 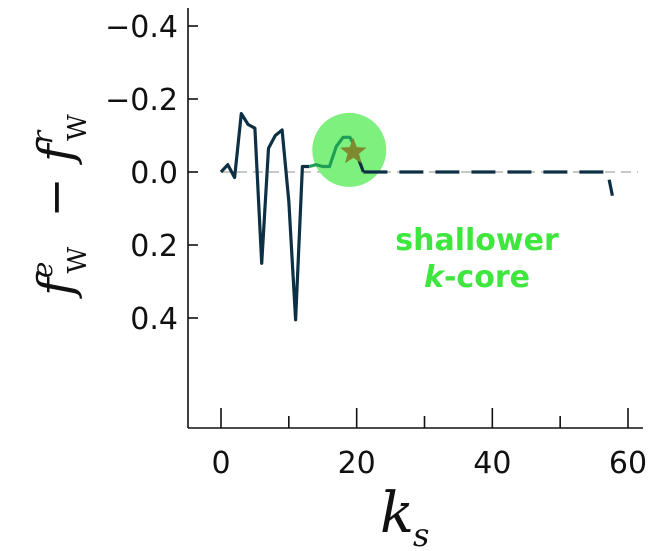 I want to click on x-axis-title: k s, so click(x=404, y=516).